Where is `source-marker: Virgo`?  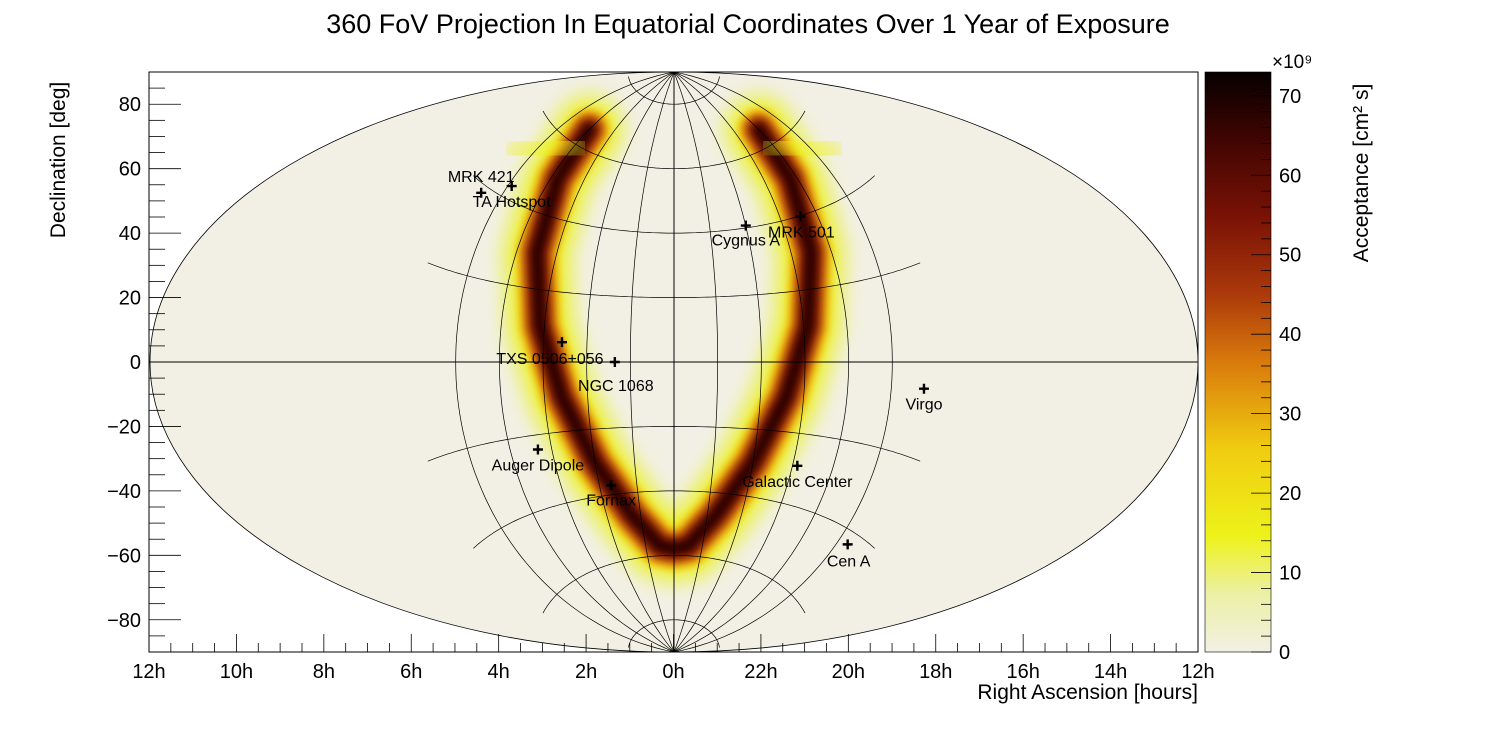
source-marker: Virgo is located at coordinates (924, 398).